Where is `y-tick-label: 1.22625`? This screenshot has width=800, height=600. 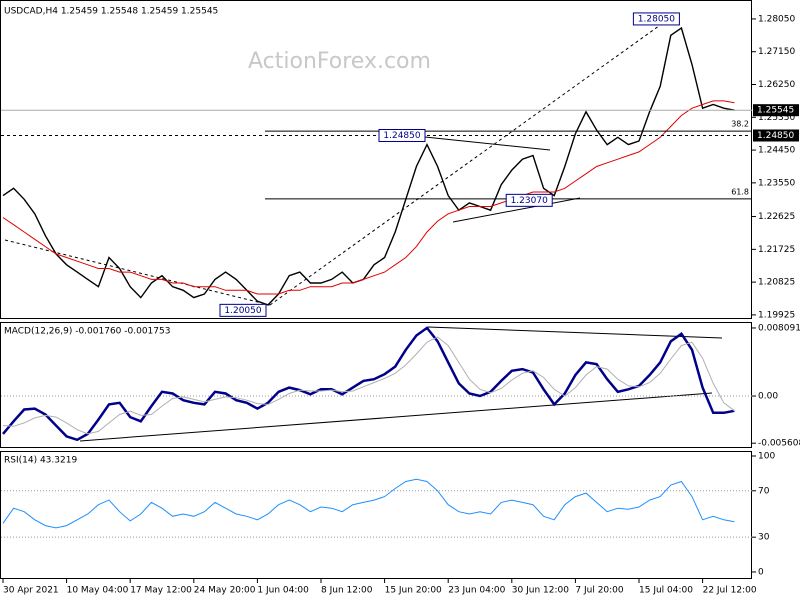 y-tick-label: 1.22625 is located at coordinates (776, 217).